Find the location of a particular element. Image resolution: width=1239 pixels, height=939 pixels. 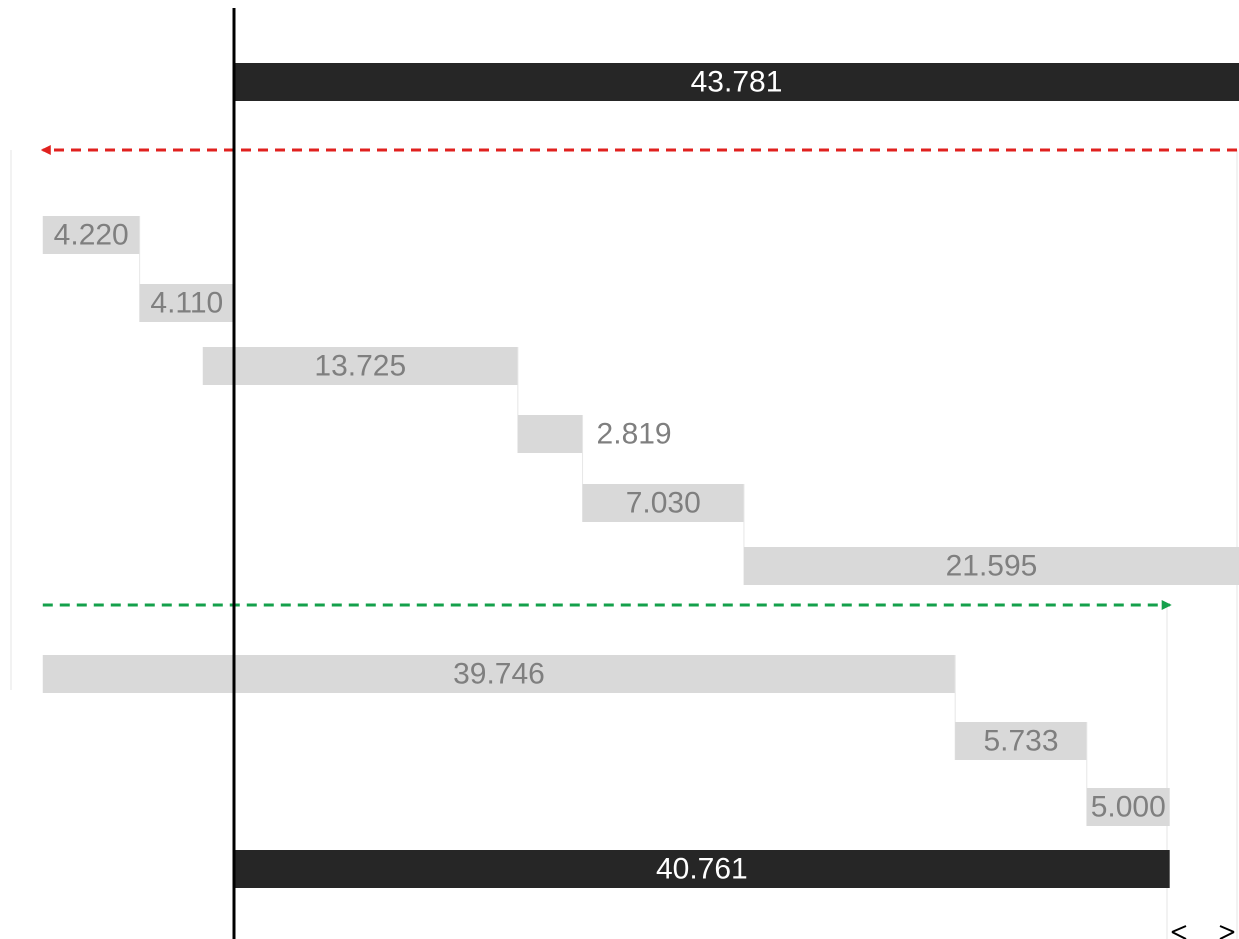

step-label: 2.819 is located at coordinates (634, 434).